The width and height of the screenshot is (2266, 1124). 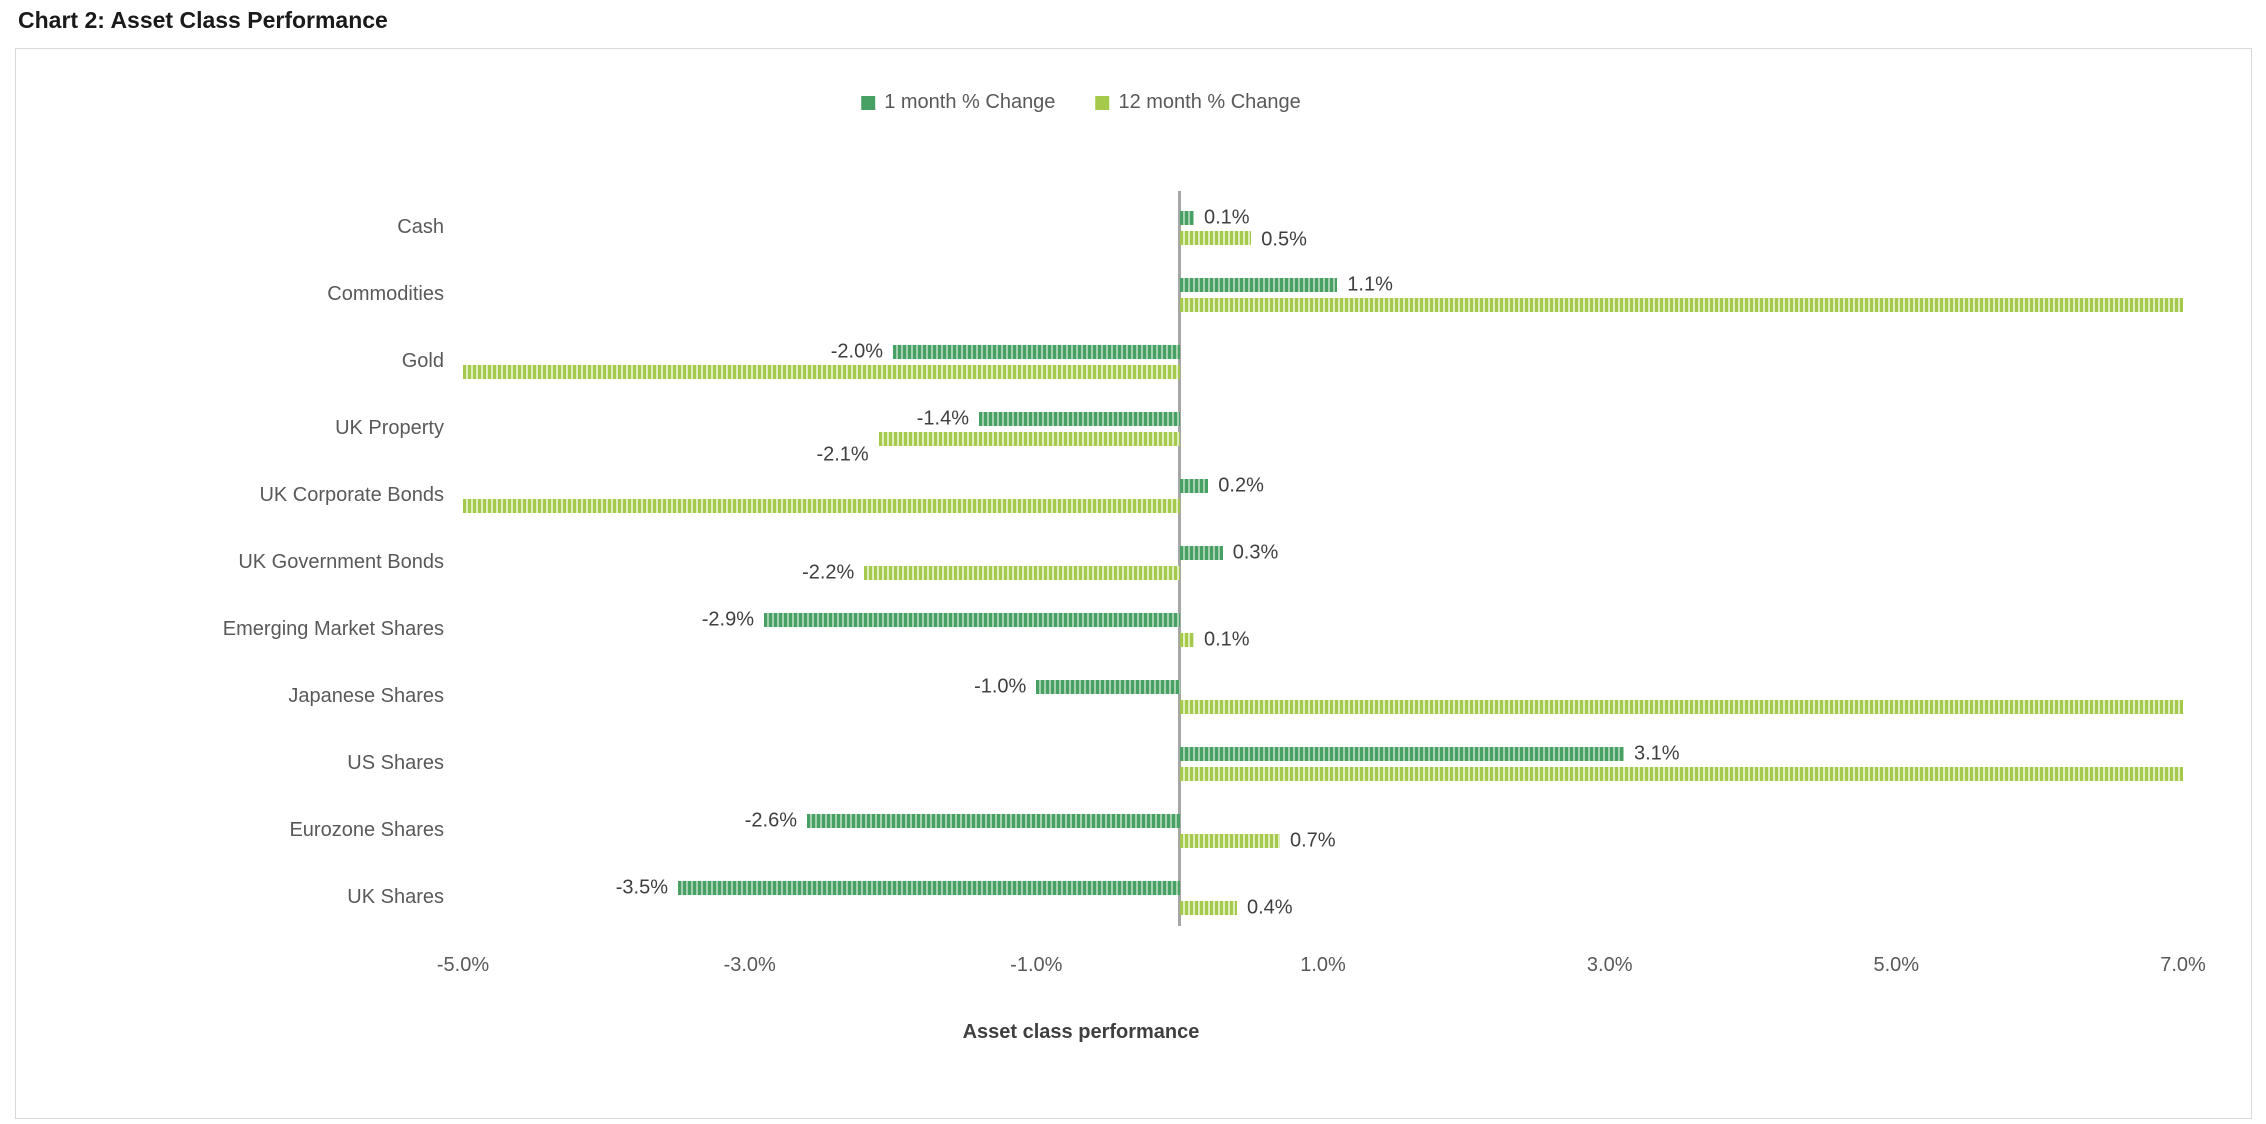 I want to click on data-label-uk-corporate-bonds-1m: 0.2%, so click(x=1241, y=485).